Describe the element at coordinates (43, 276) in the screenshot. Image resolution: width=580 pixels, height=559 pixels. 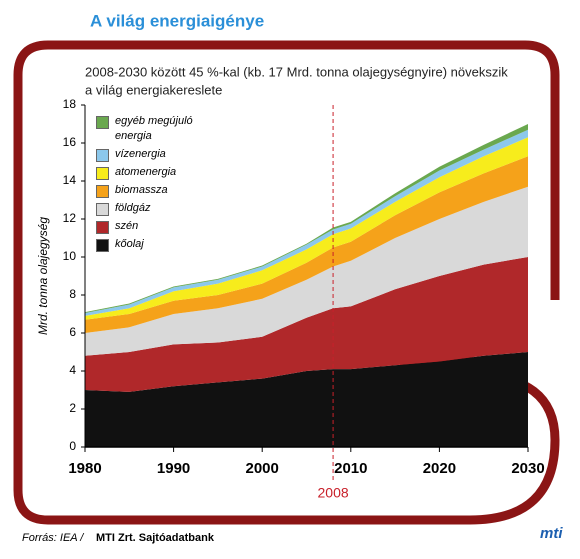
I see `y-axis-label: Mrd. tonna olajegység` at that location.